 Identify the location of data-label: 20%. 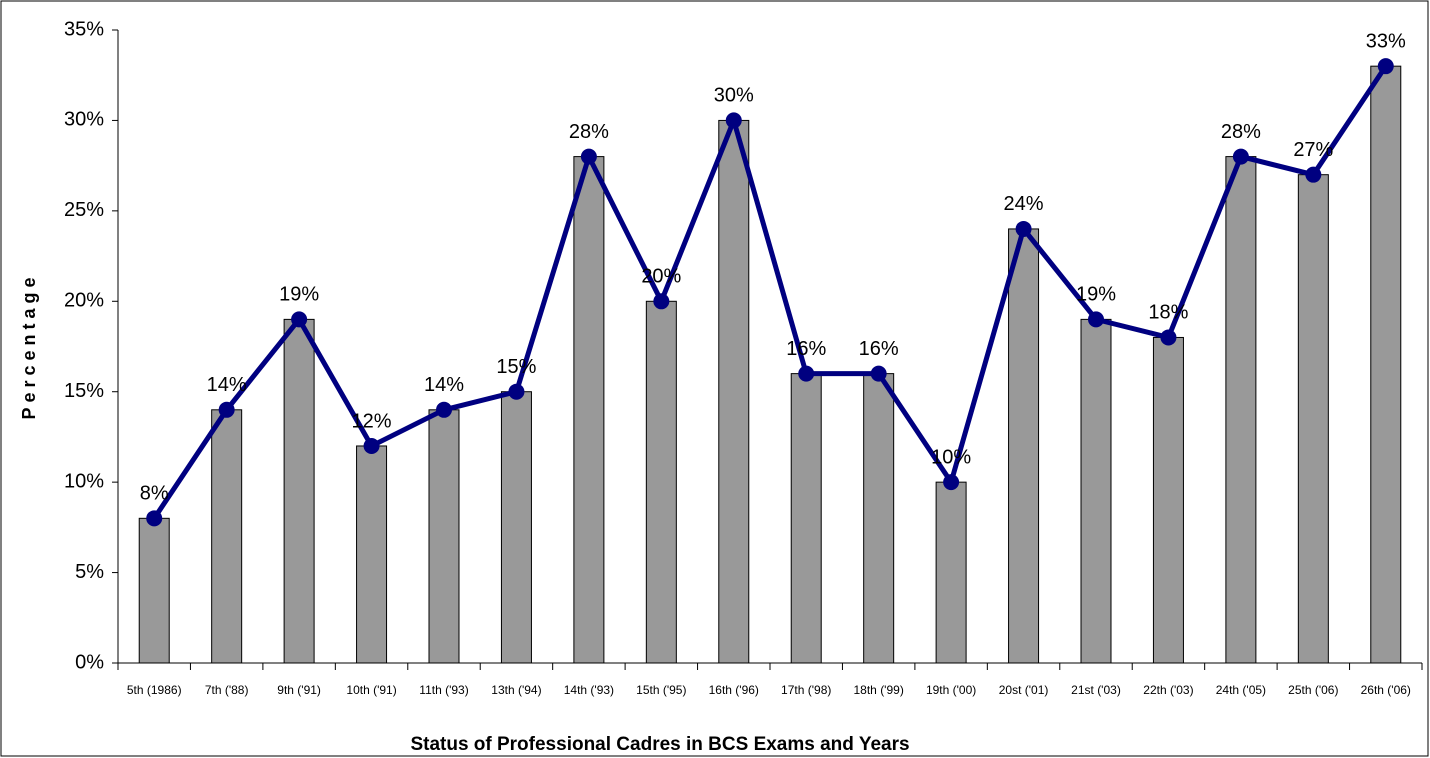
(661, 277).